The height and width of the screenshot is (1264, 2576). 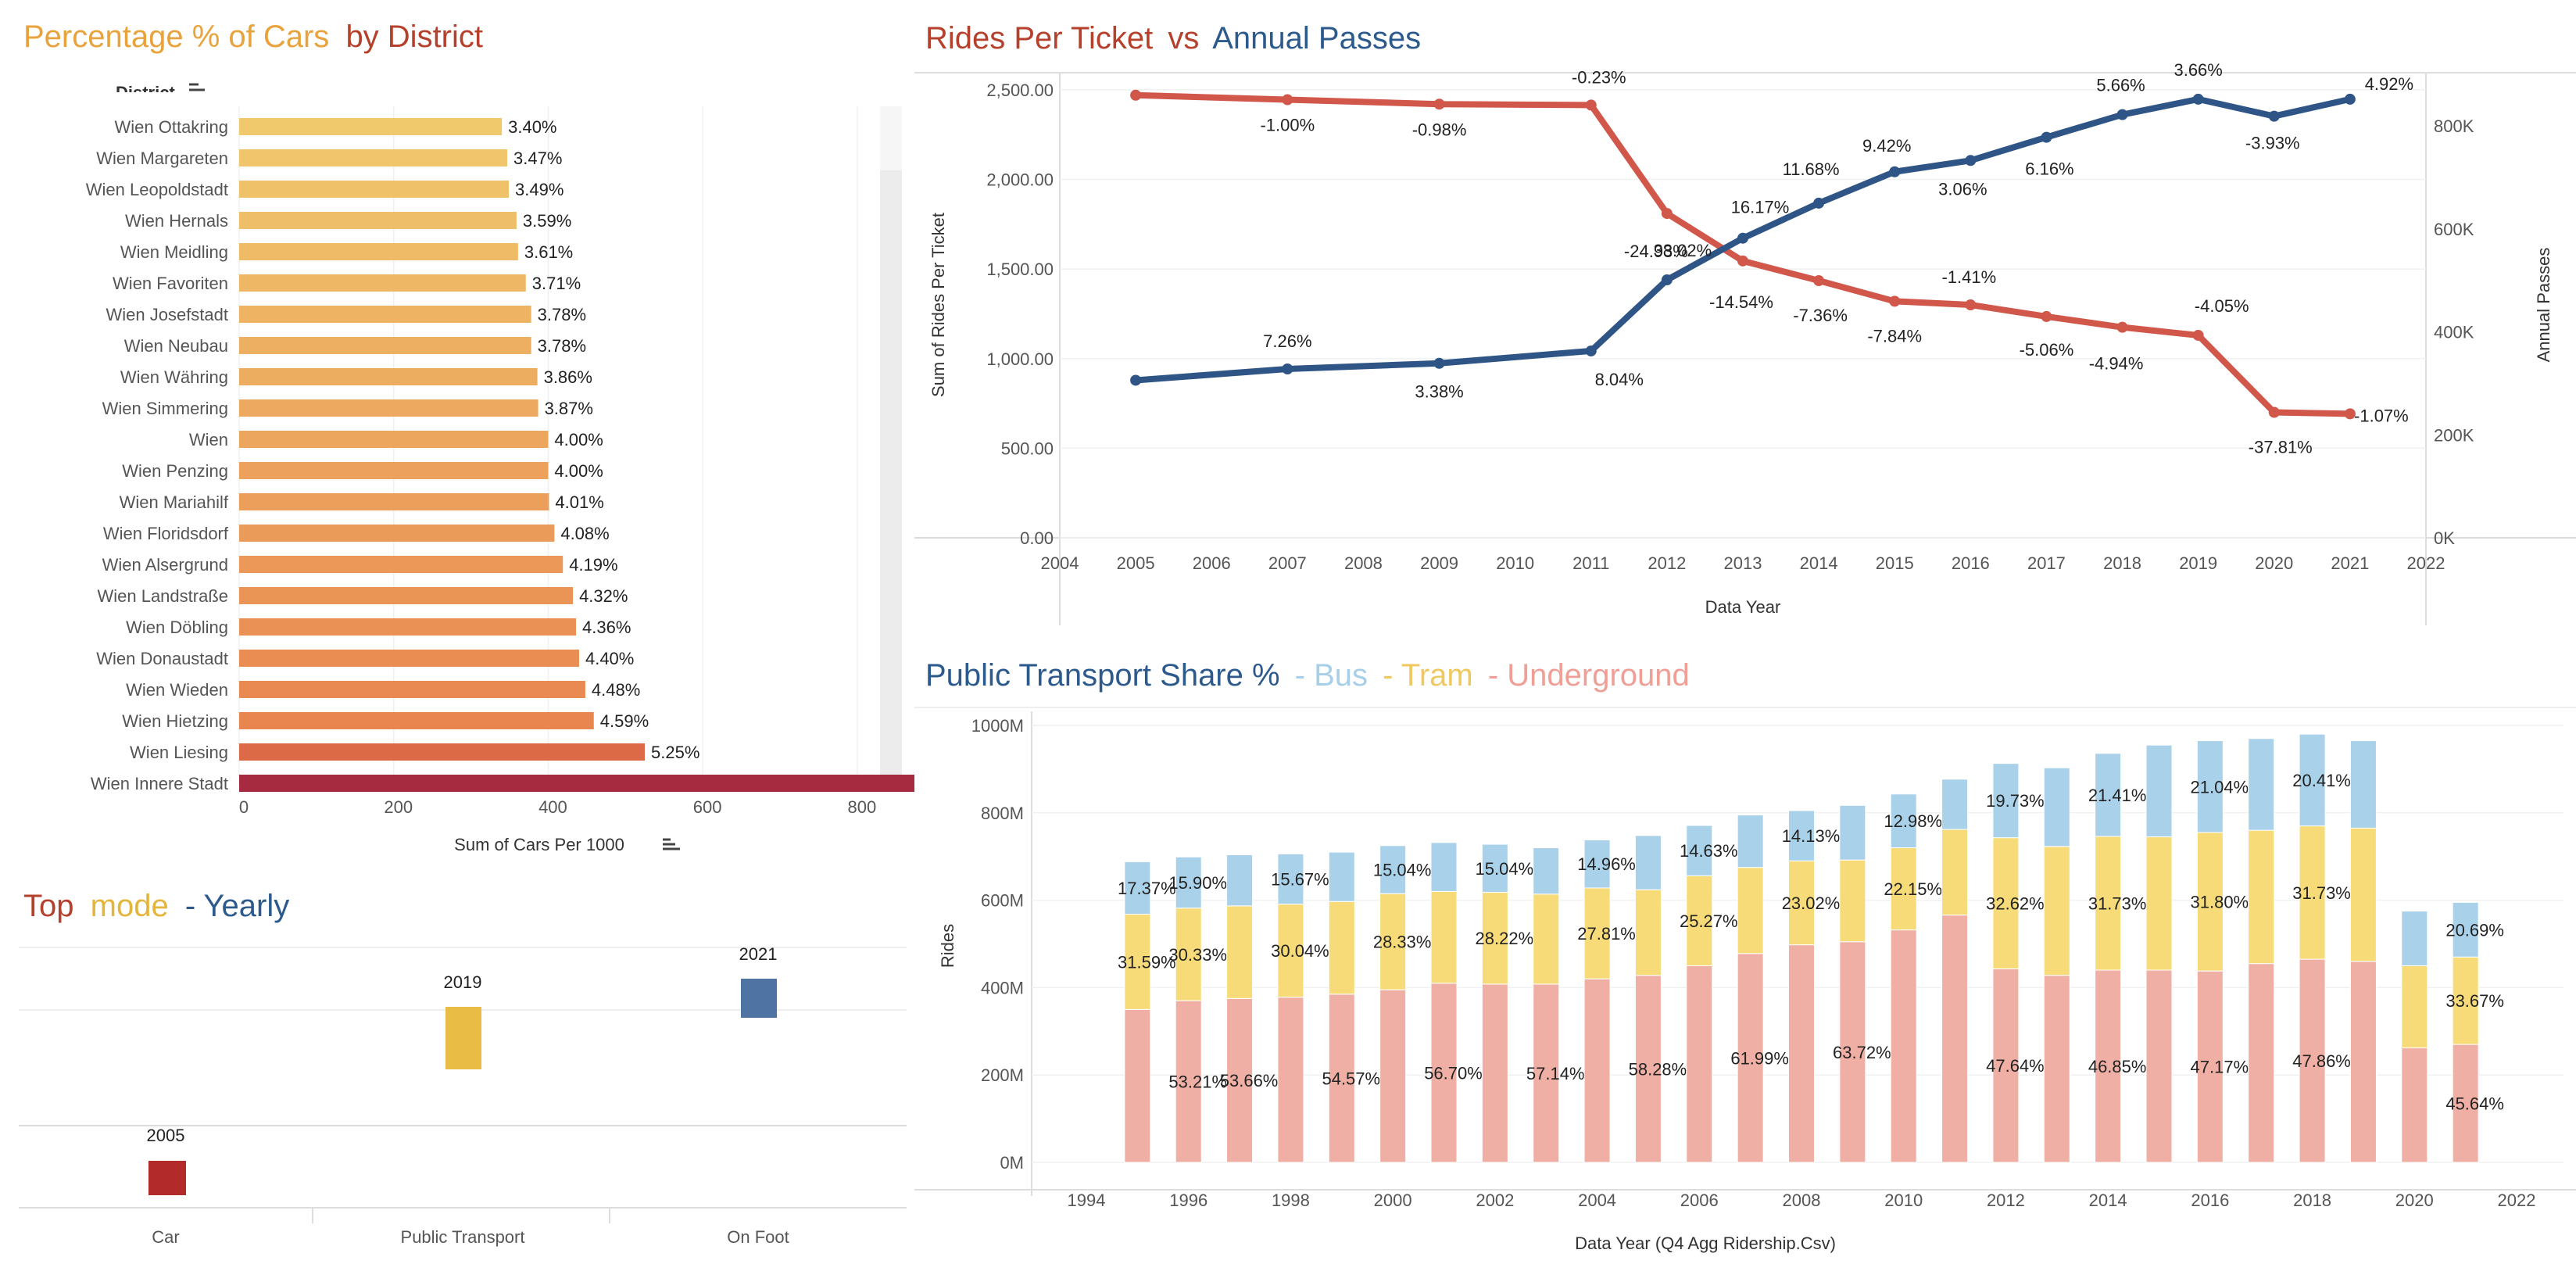 What do you see at coordinates (891, 138) in the screenshot?
I see `scrollbar-thumb` at bounding box center [891, 138].